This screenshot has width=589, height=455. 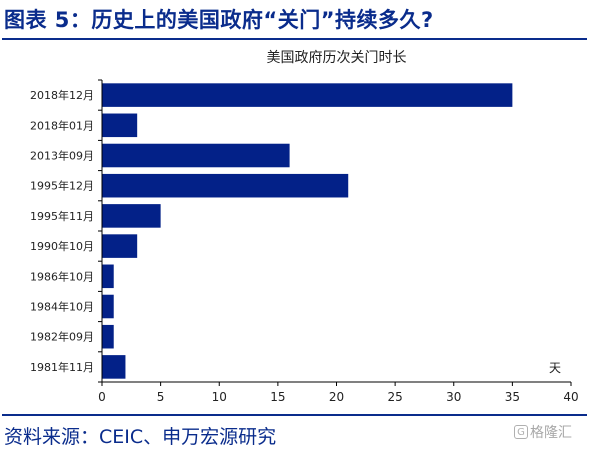 What do you see at coordinates (108, 306) in the screenshot?
I see `bar-1984年10月` at bounding box center [108, 306].